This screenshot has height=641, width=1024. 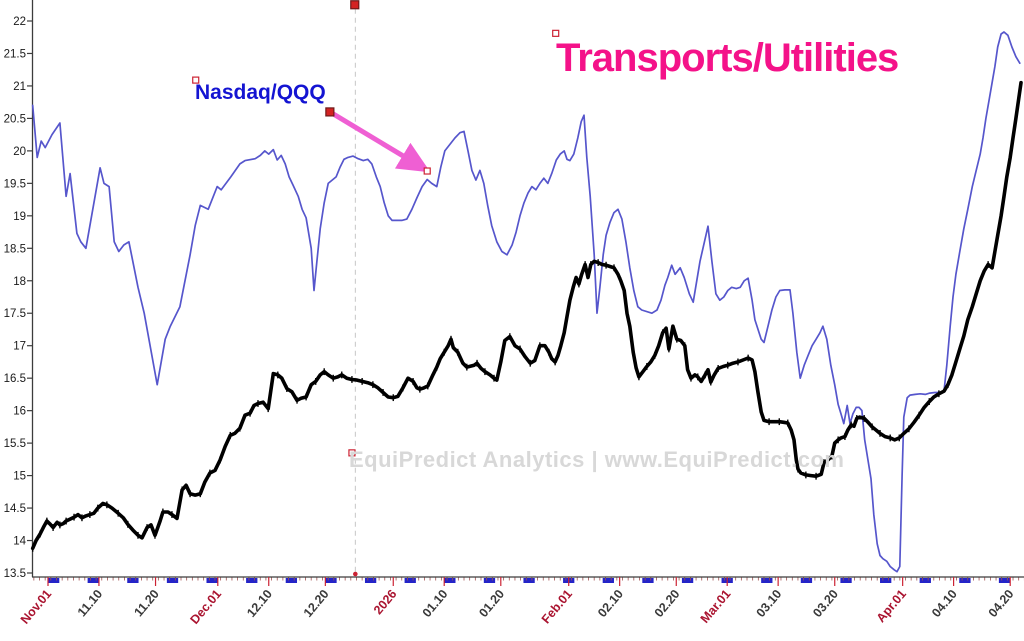 What do you see at coordinates (19, 87) in the screenshot?
I see `y-tick-label: 21` at bounding box center [19, 87].